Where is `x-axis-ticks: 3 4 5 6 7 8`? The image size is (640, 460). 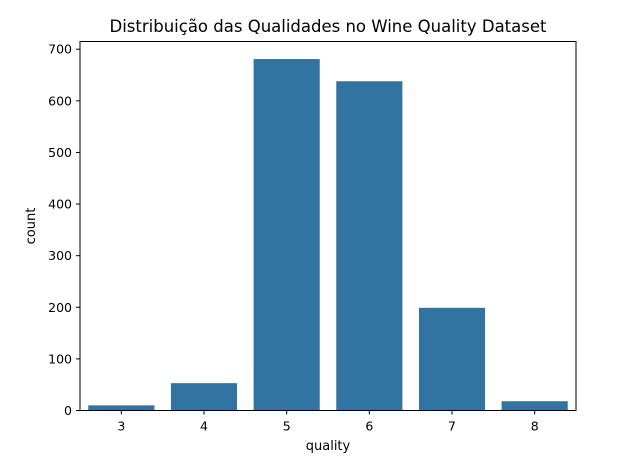 x-axis-ticks: 3 4 5 6 7 8 is located at coordinates (328, 422).